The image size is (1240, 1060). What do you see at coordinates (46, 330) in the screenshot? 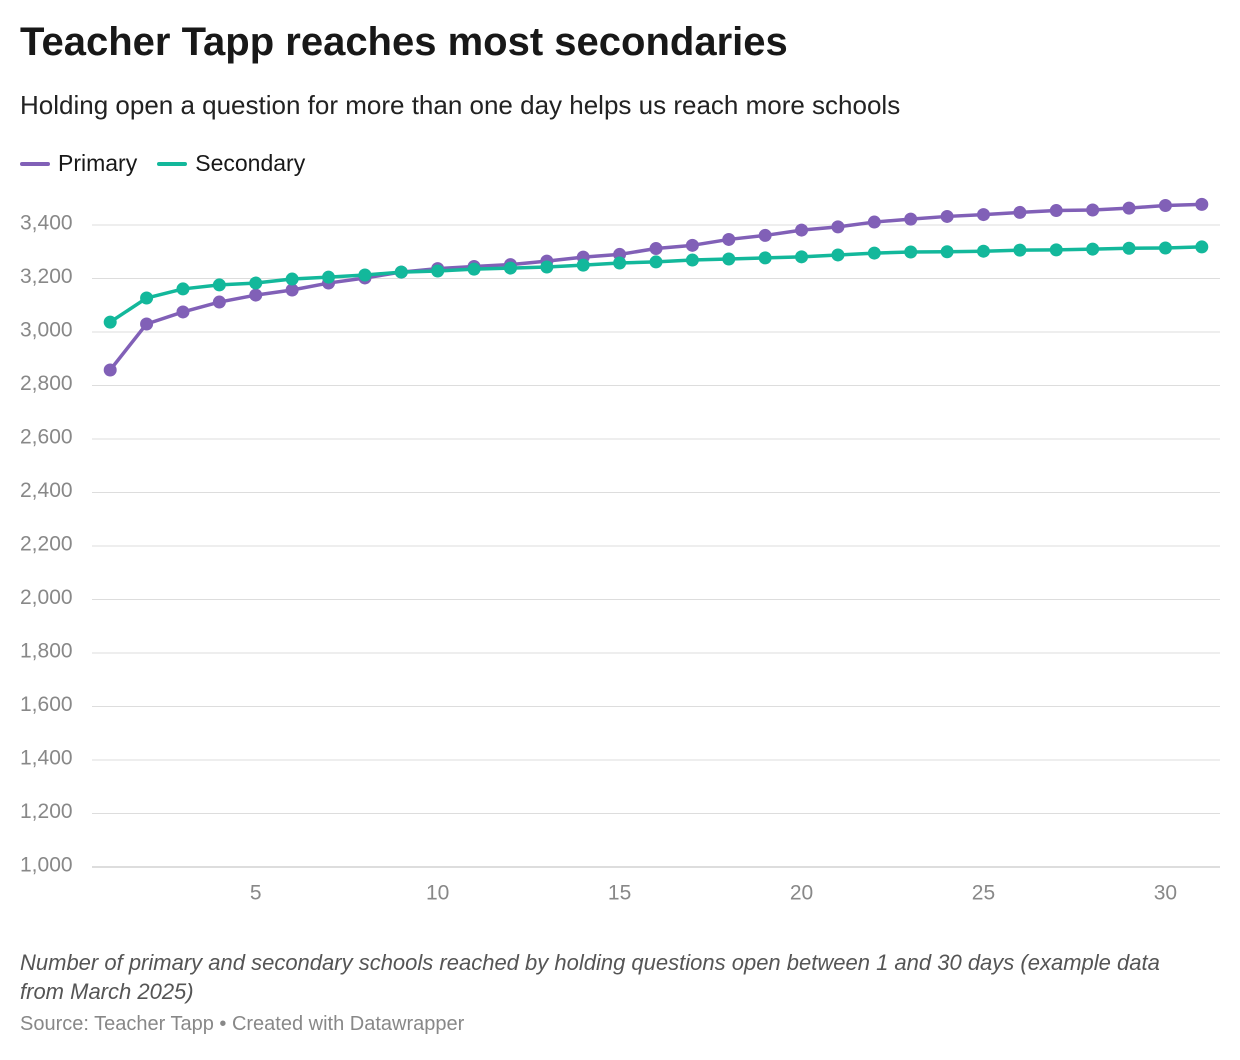
I see `y-tick-label: 3,000` at bounding box center [46, 330].